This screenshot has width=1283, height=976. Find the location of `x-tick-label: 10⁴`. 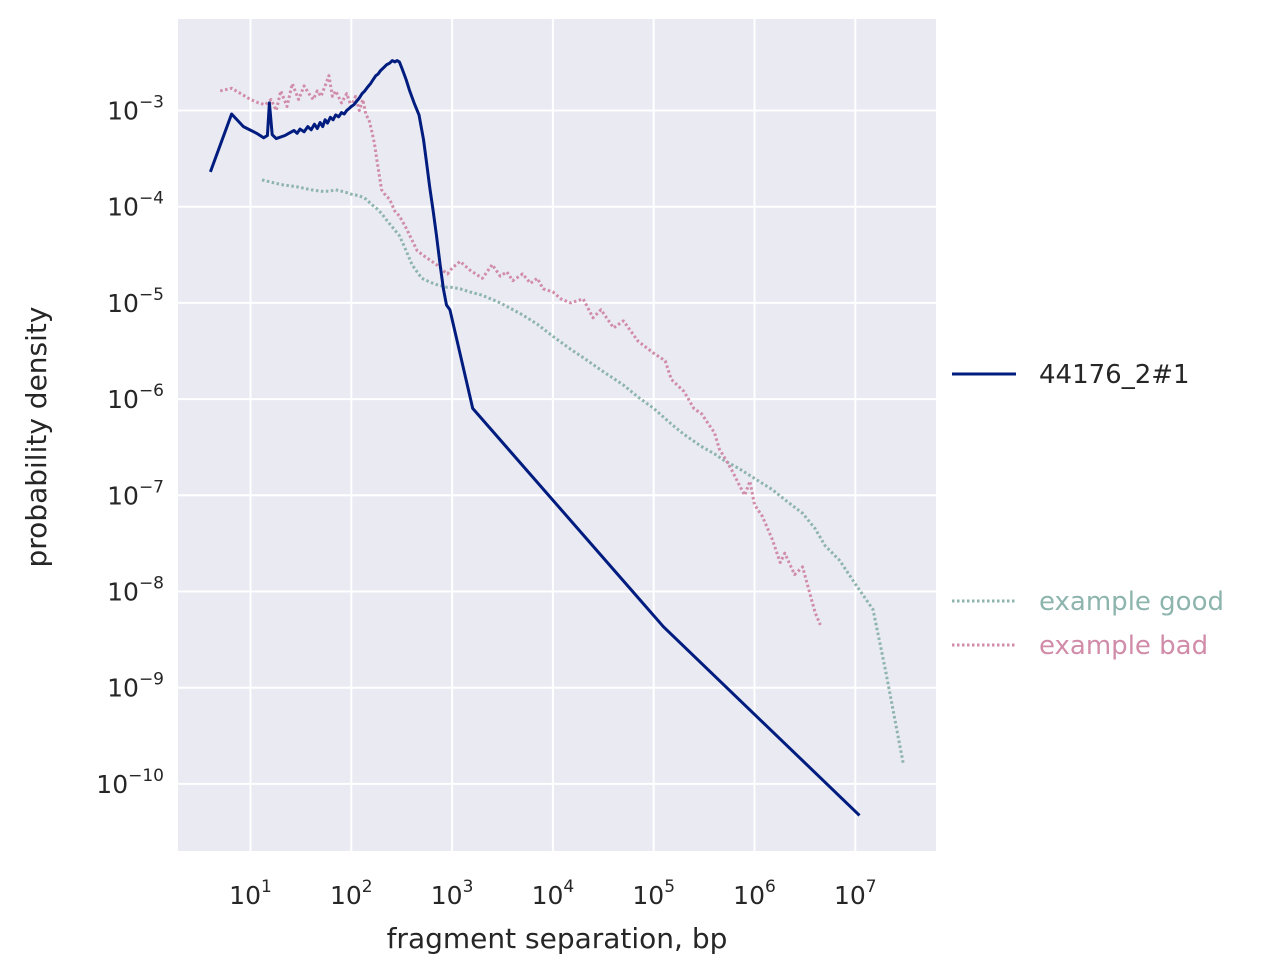

x-tick-label: 10⁴ is located at coordinates (553, 893).